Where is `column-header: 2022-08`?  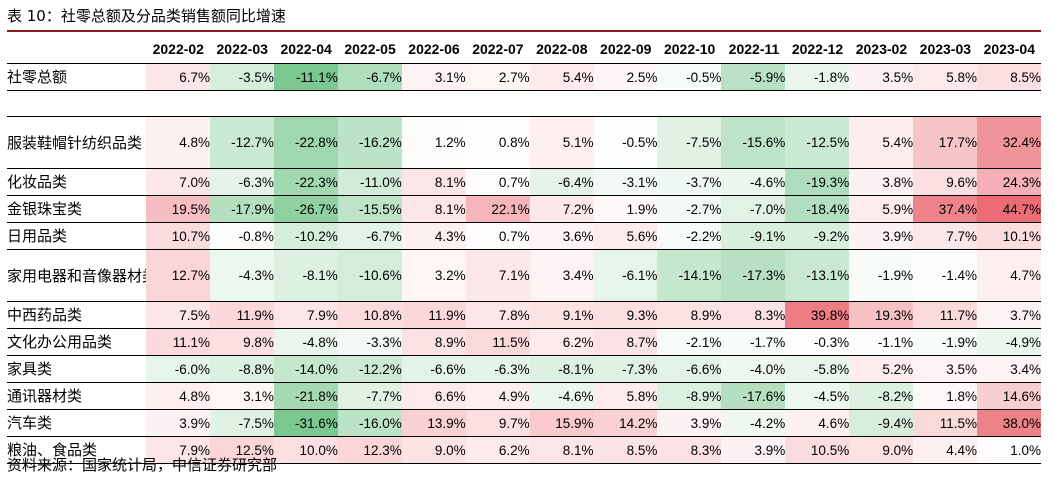 column-header: 2022-08 is located at coordinates (561, 49).